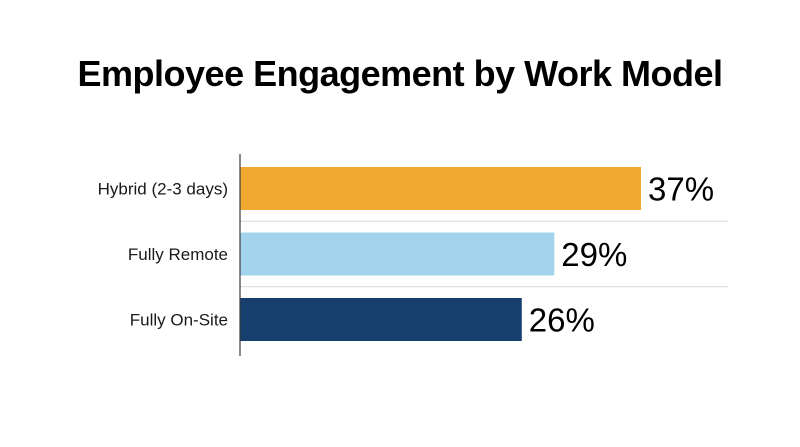 This screenshot has height=447, width=800. Describe the element at coordinates (397, 254) in the screenshot. I see `bar-fully-remote` at that location.